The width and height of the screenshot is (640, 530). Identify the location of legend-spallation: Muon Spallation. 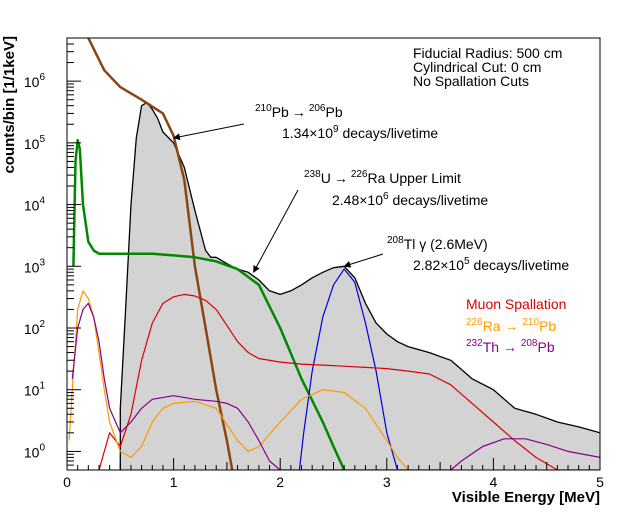
(516, 304).